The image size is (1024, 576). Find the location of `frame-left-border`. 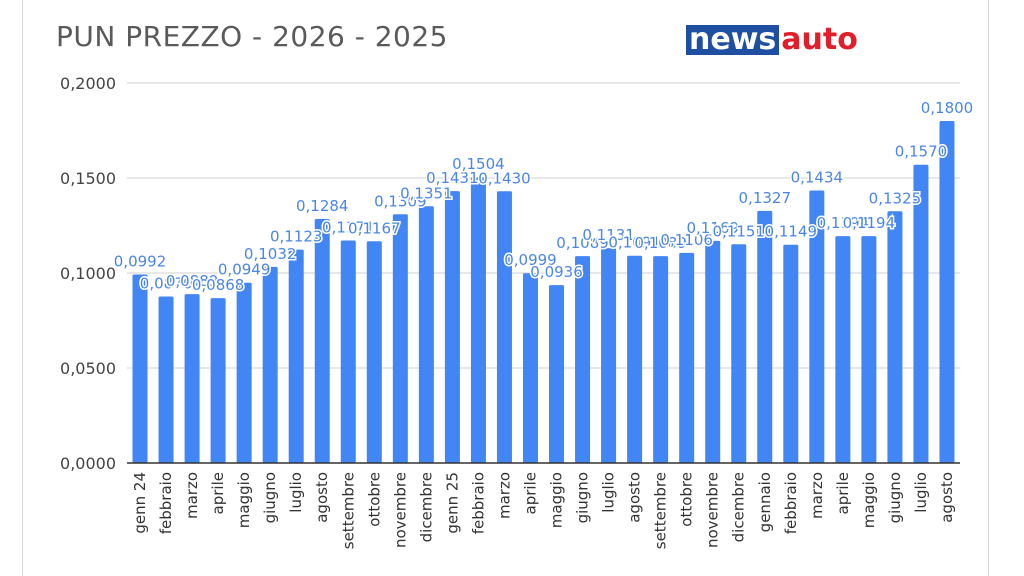

frame-left-border is located at coordinates (22, 288).